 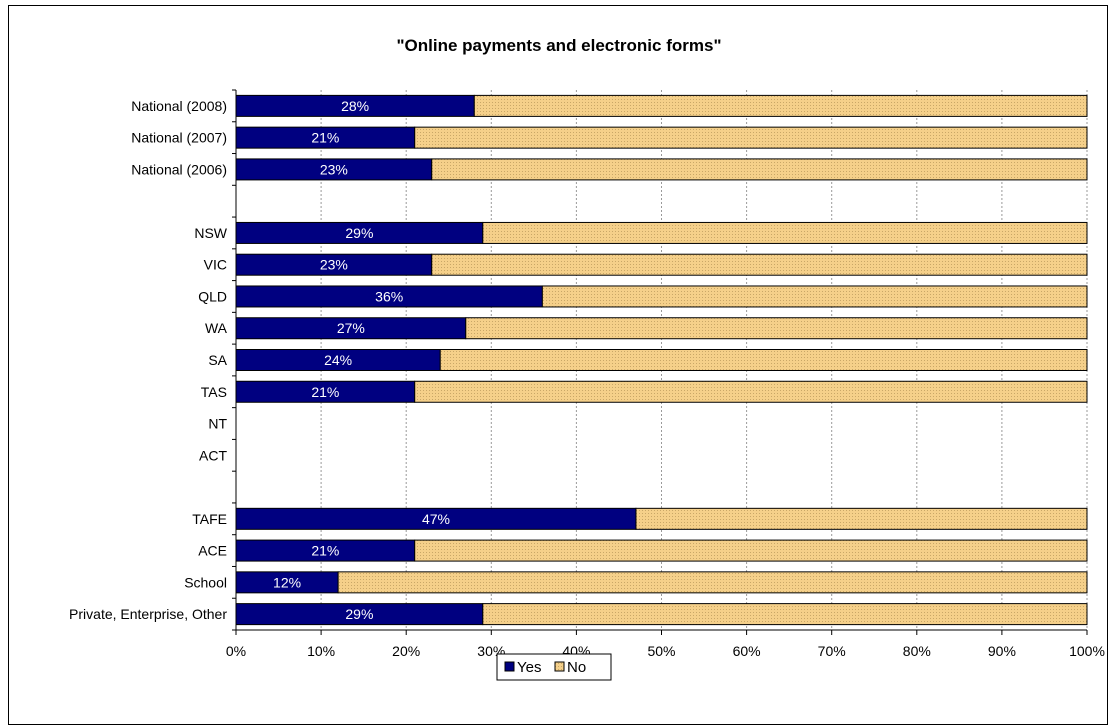 I want to click on category-label: School, so click(x=205, y=582).